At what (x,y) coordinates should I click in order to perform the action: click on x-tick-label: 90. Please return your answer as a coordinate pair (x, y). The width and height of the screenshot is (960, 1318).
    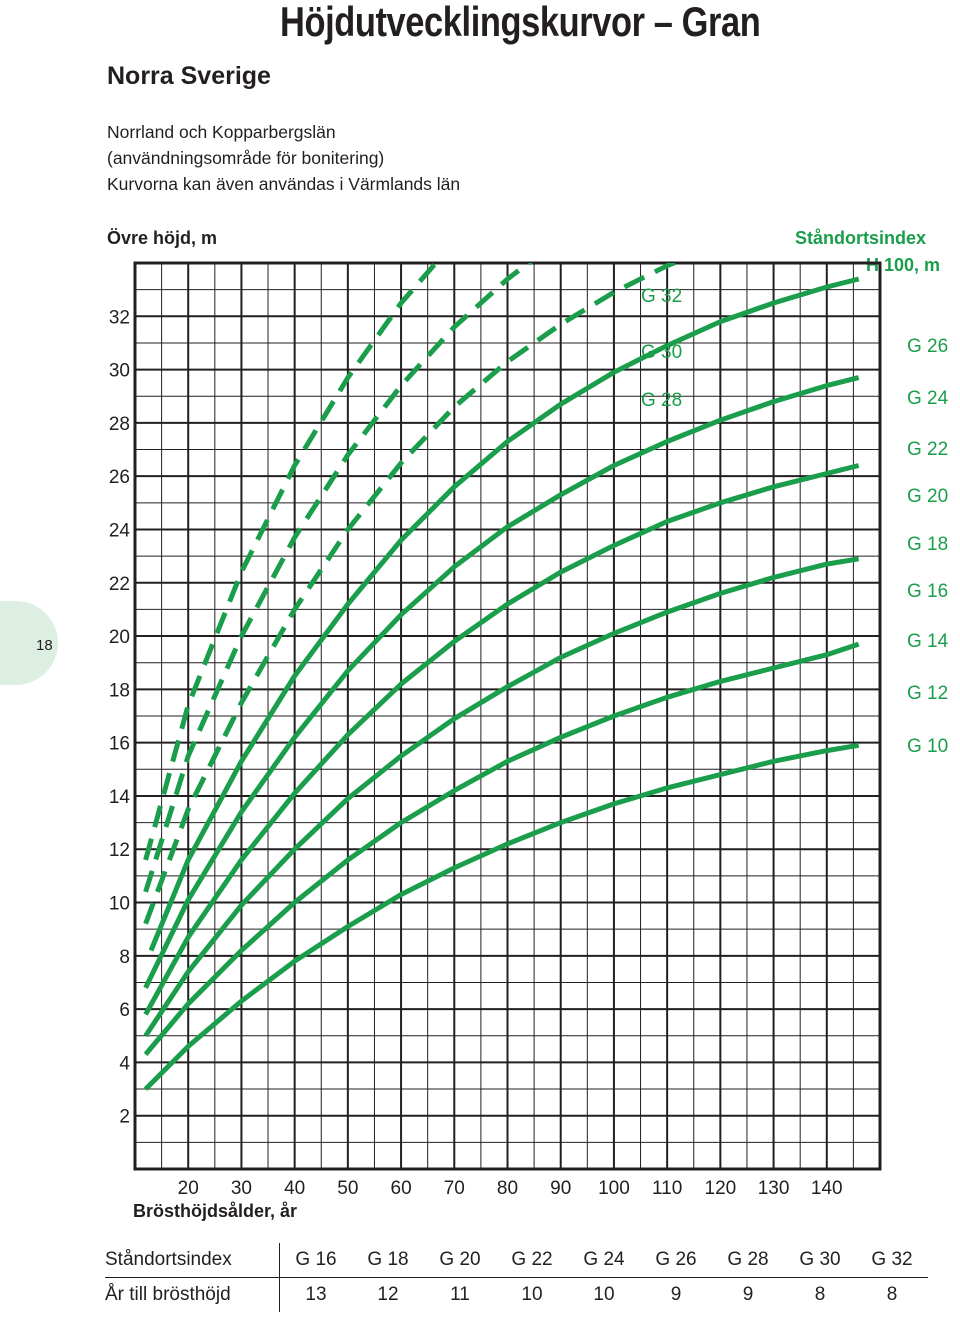
    Looking at the image, I should click on (560, 1188).